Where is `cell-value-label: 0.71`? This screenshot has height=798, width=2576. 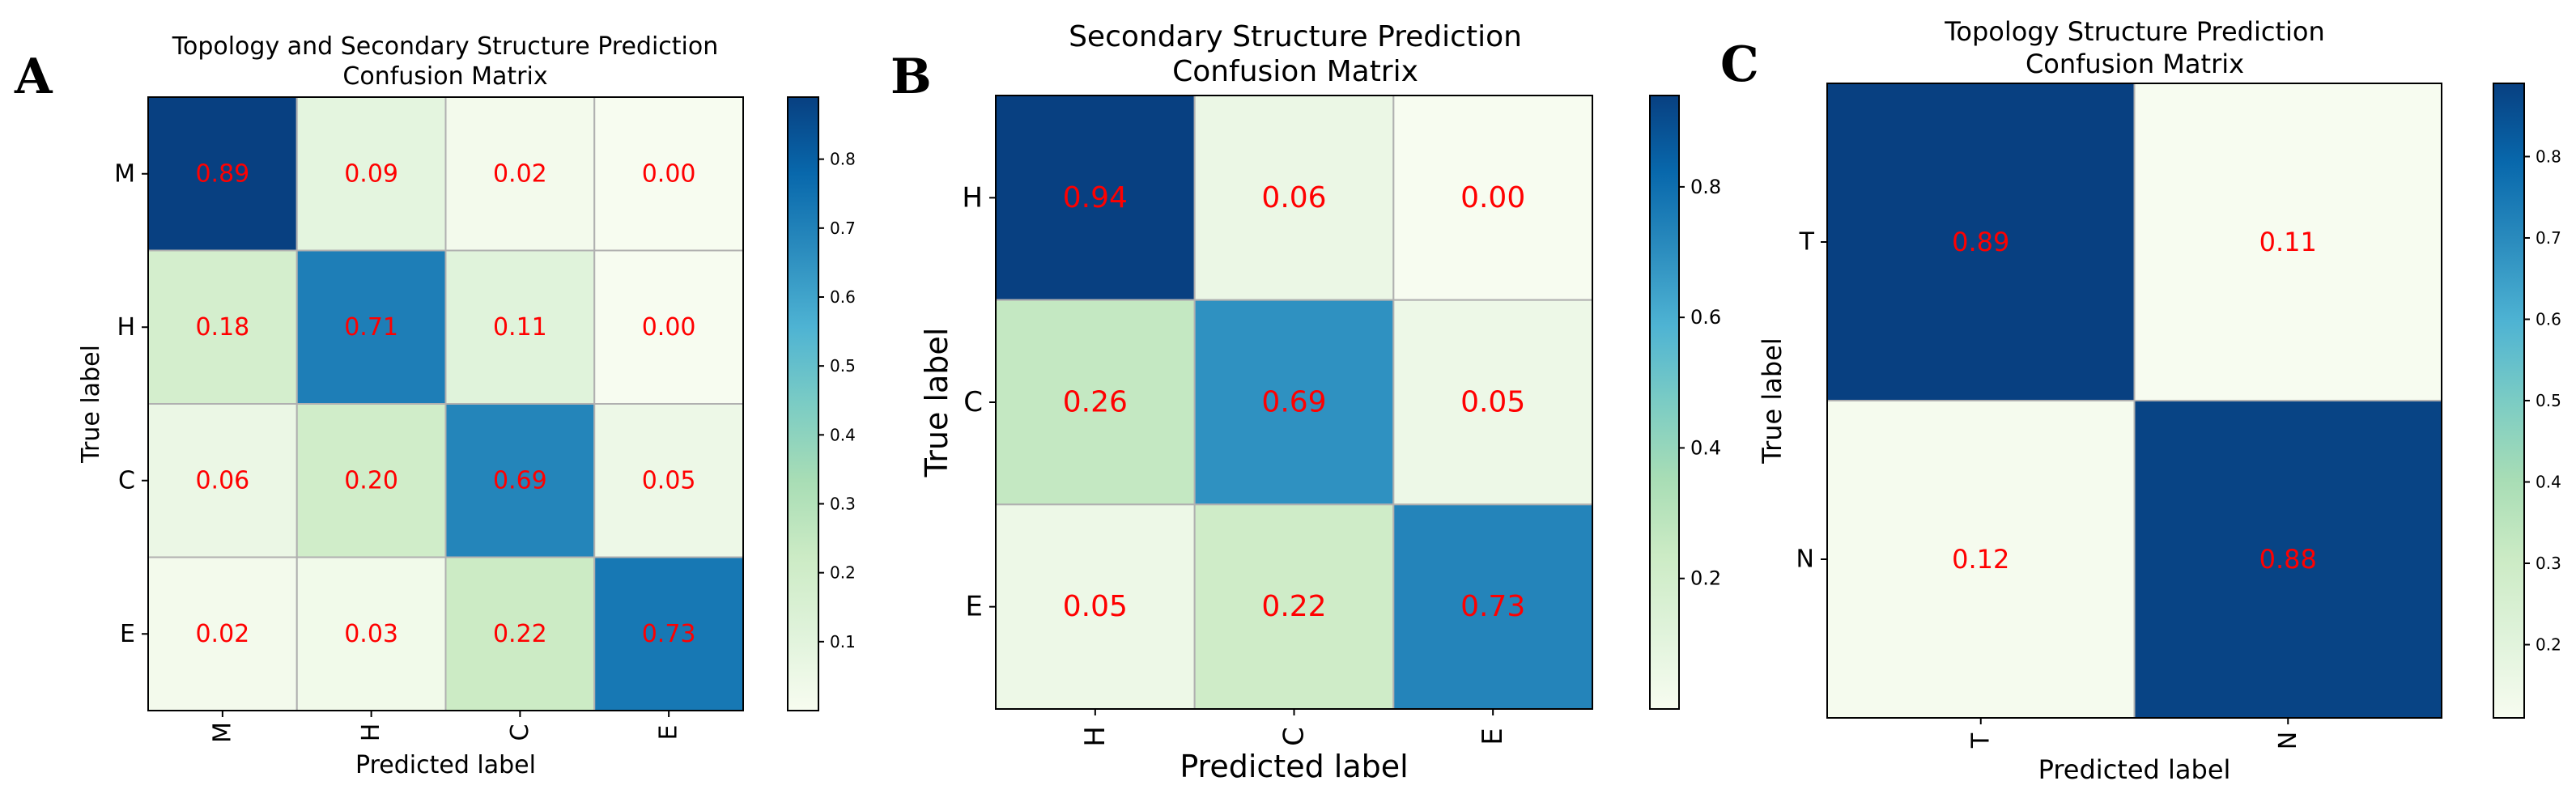
cell-value-label: 0.71 is located at coordinates (371, 327).